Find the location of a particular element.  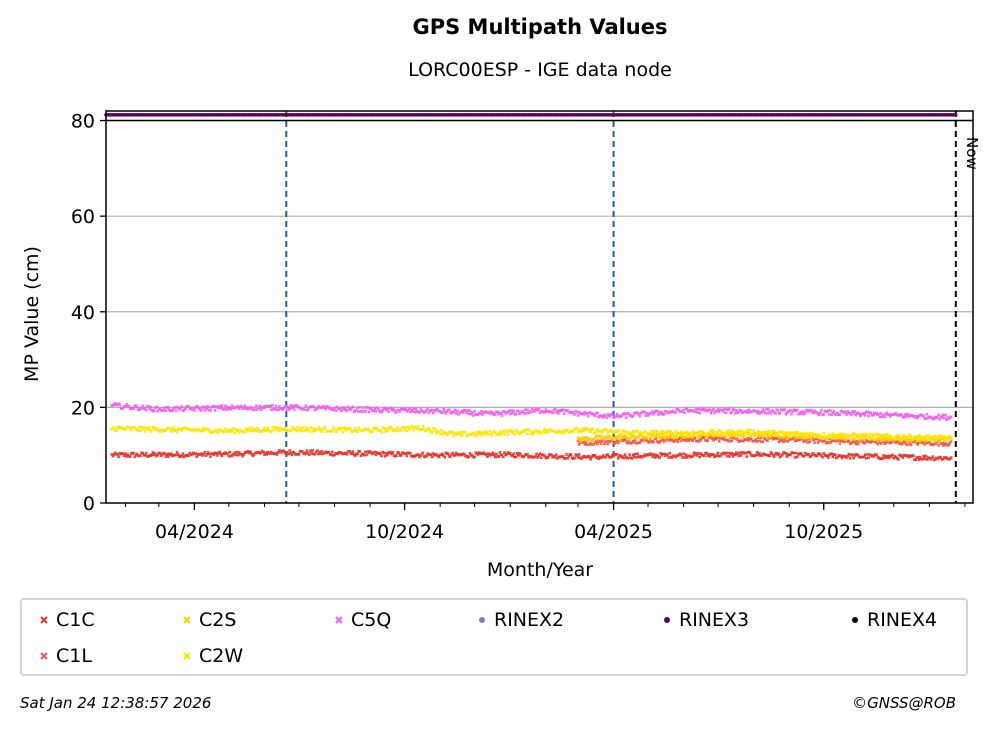

series-c1c is located at coordinates (531, 455).